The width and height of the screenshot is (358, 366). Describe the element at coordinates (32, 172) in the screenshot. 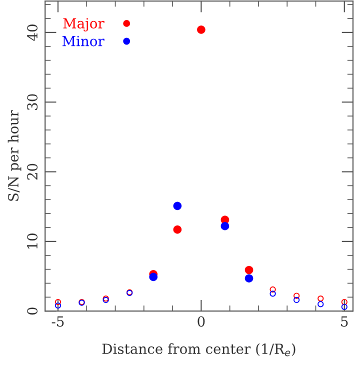

I see `y-tick-label: 20` at that location.